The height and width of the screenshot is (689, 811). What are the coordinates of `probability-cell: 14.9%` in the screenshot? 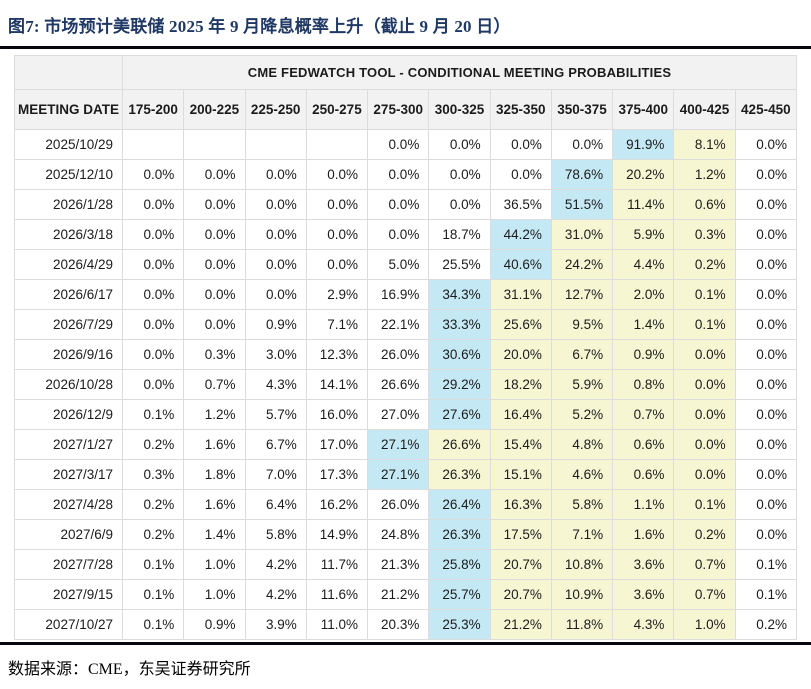 It's located at (337, 534).